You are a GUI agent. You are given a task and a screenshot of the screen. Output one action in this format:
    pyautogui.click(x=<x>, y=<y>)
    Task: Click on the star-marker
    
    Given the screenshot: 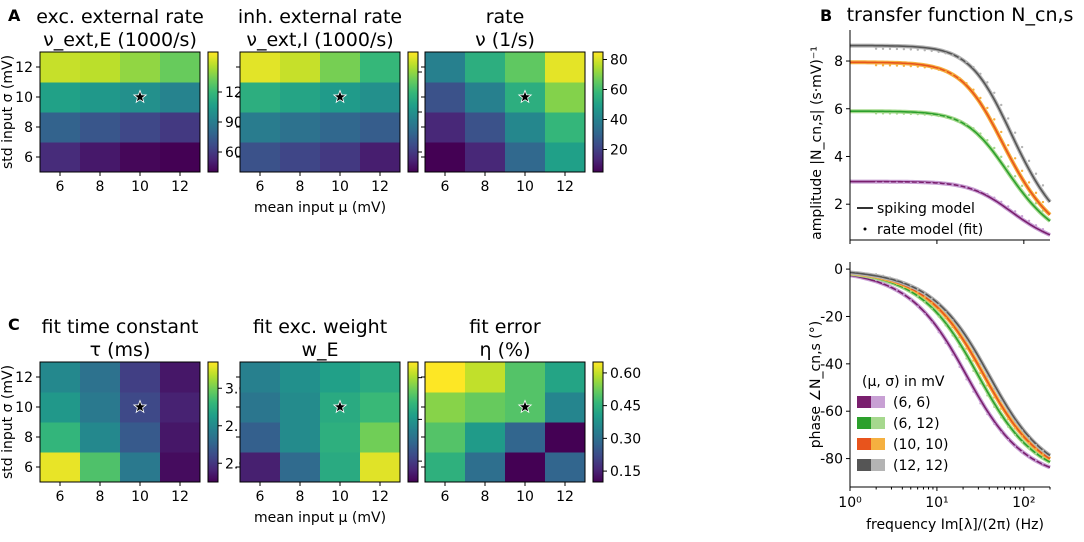 What is the action you would take?
    pyautogui.click(x=525, y=96)
    